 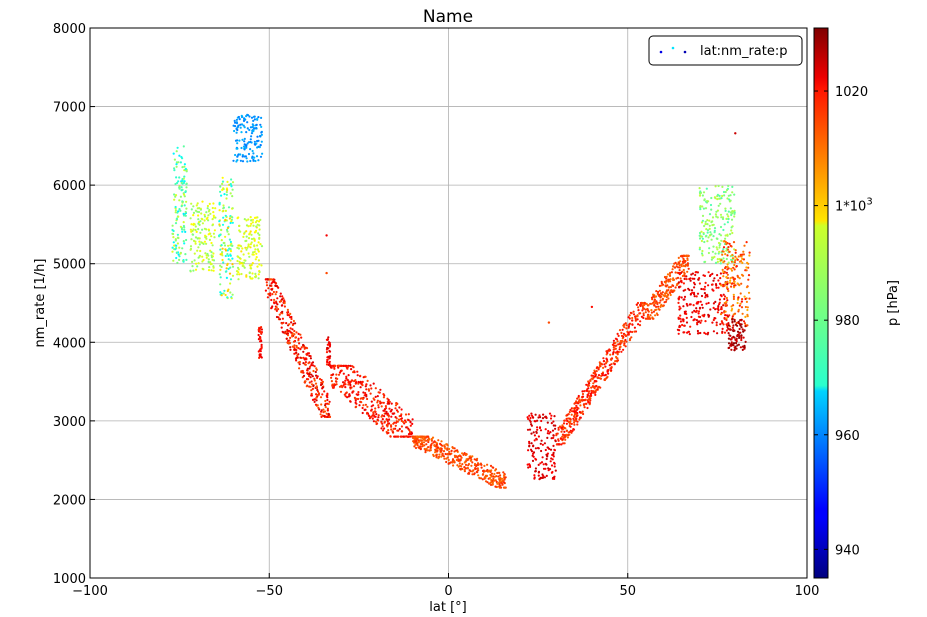 What do you see at coordinates (854, 206) in the screenshot?
I see `colorbar-tick-label: 1*103` at bounding box center [854, 206].